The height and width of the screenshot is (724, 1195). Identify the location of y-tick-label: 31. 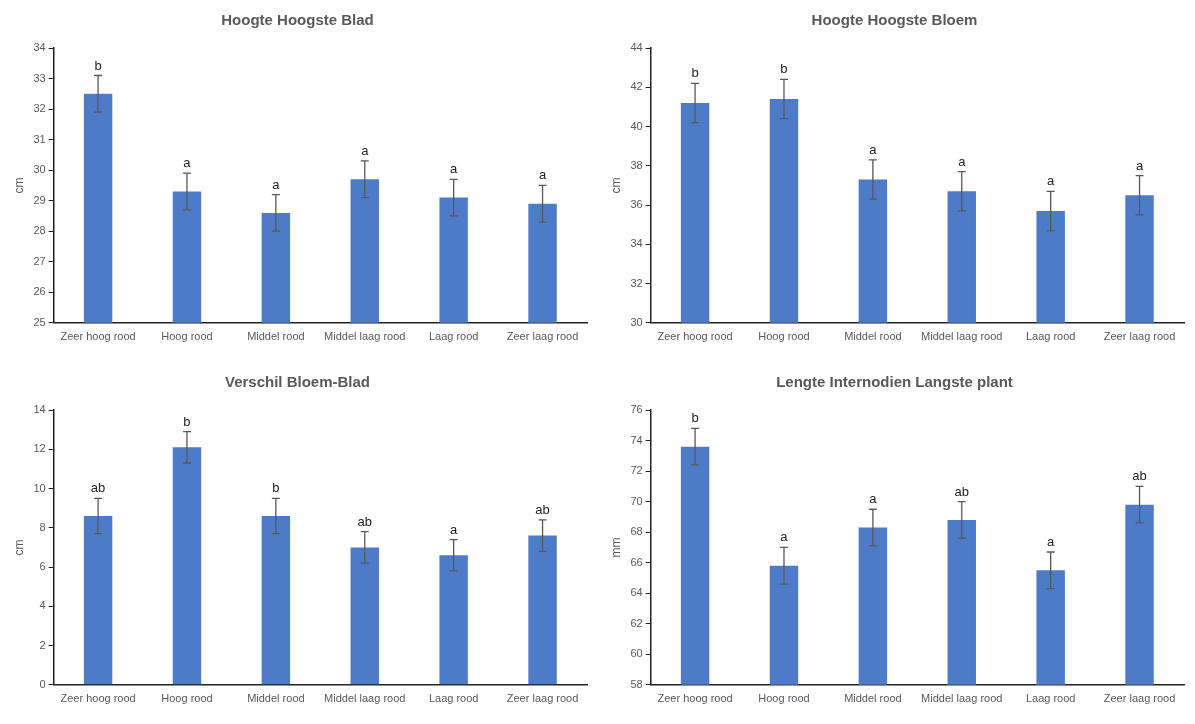
(39, 138).